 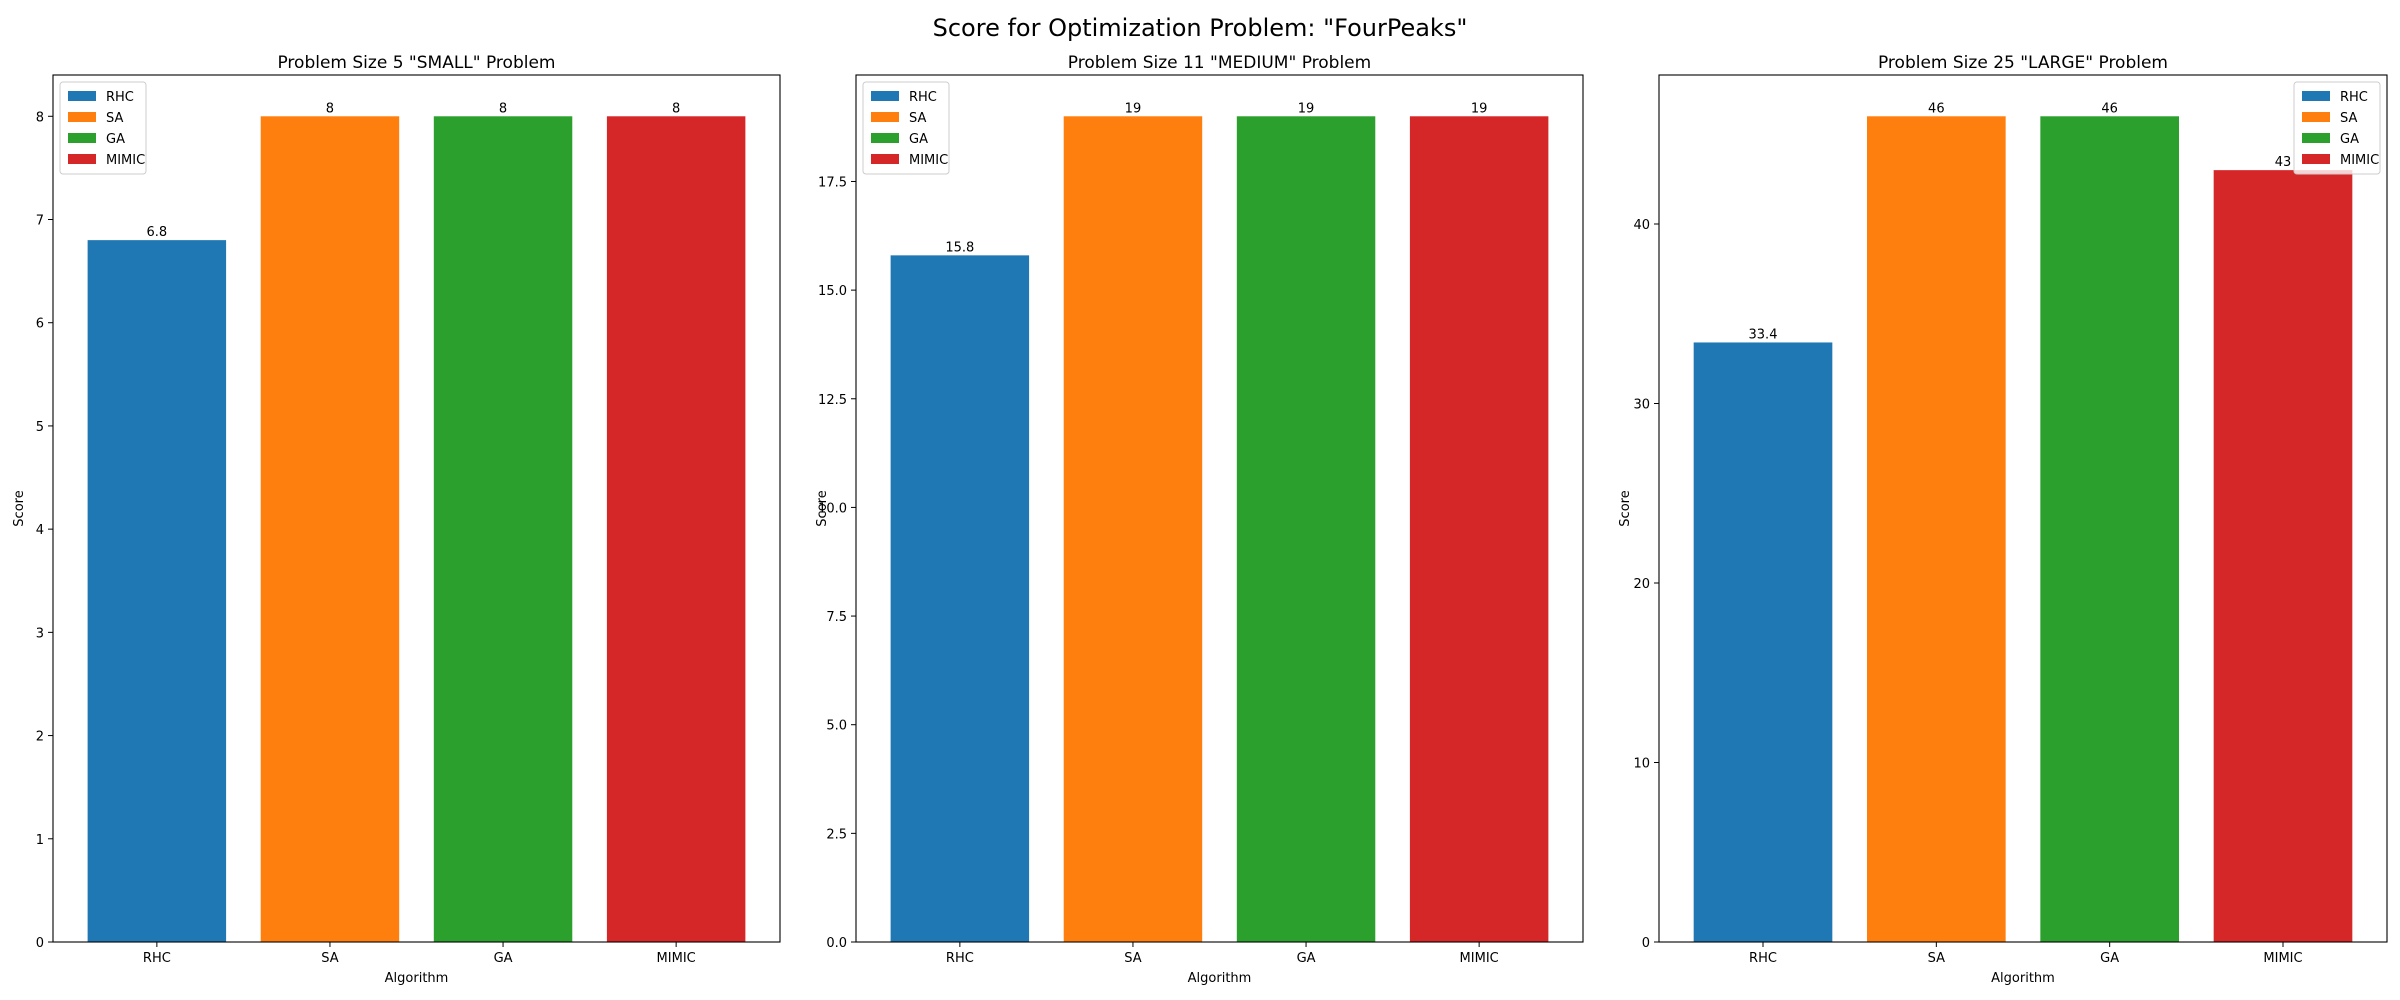 What do you see at coordinates (40, 530) in the screenshot?
I see `y-tick-label: 4` at bounding box center [40, 530].